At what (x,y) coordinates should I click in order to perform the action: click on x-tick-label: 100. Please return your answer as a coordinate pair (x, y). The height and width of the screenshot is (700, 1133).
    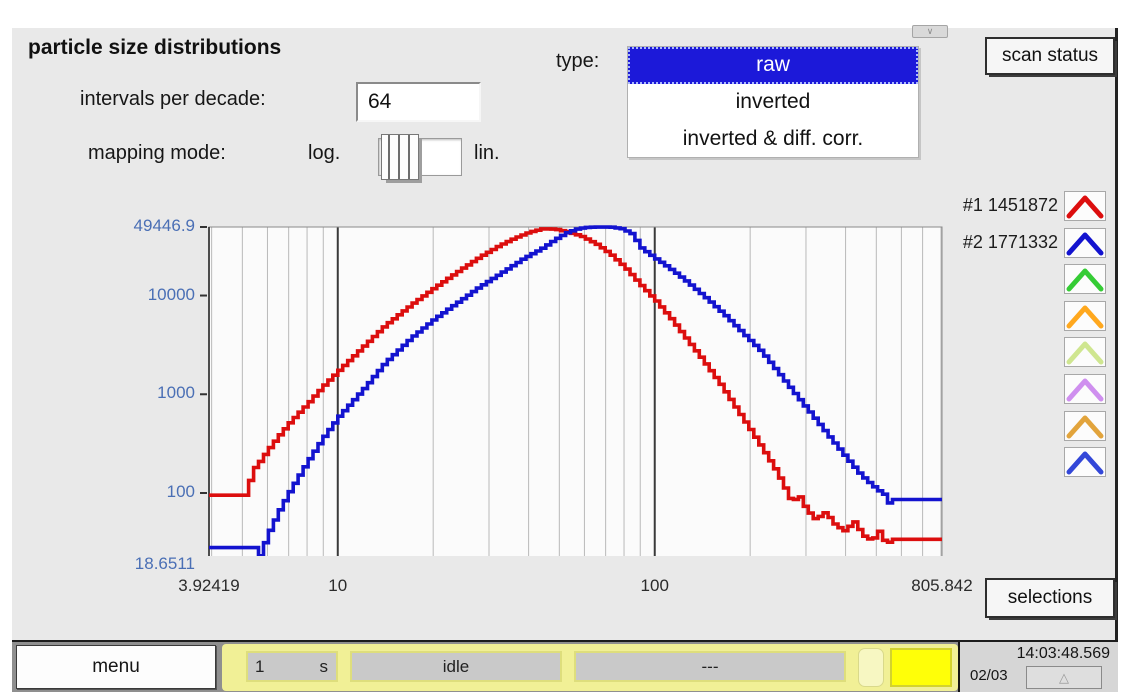
    Looking at the image, I should click on (654, 585).